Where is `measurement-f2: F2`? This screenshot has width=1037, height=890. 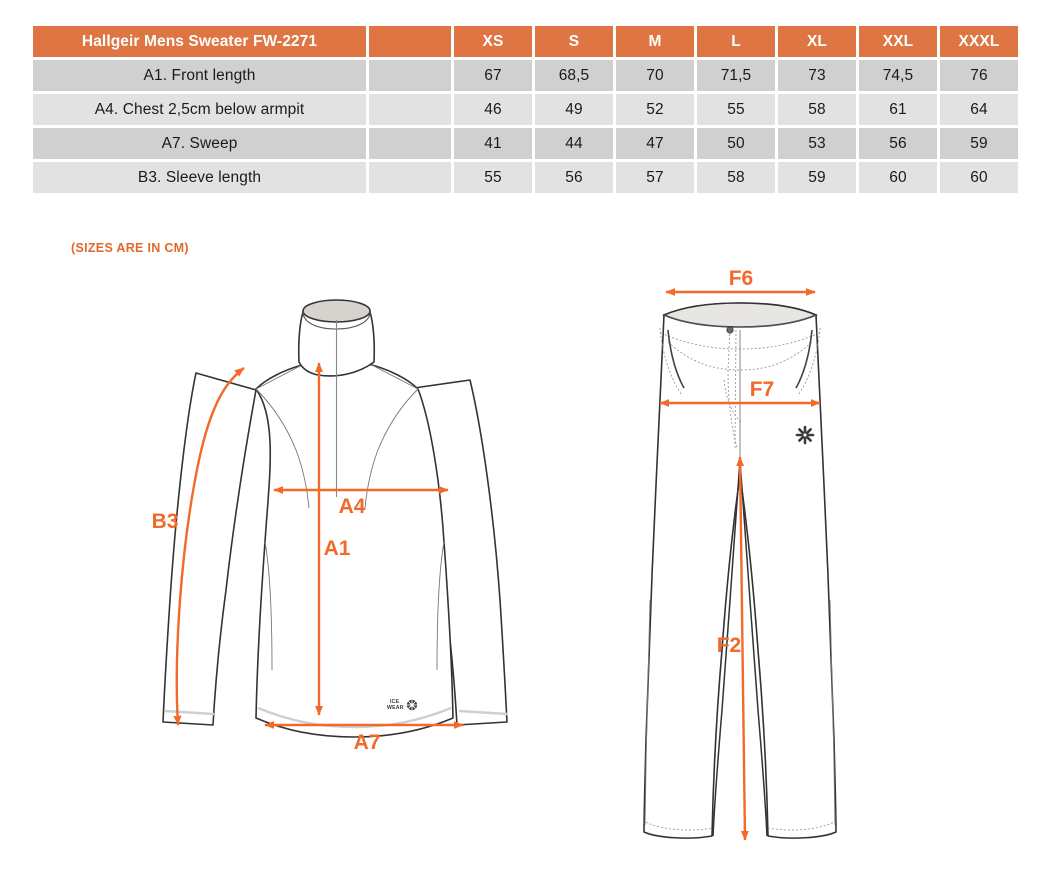
measurement-f2: F2 is located at coordinates (733, 648).